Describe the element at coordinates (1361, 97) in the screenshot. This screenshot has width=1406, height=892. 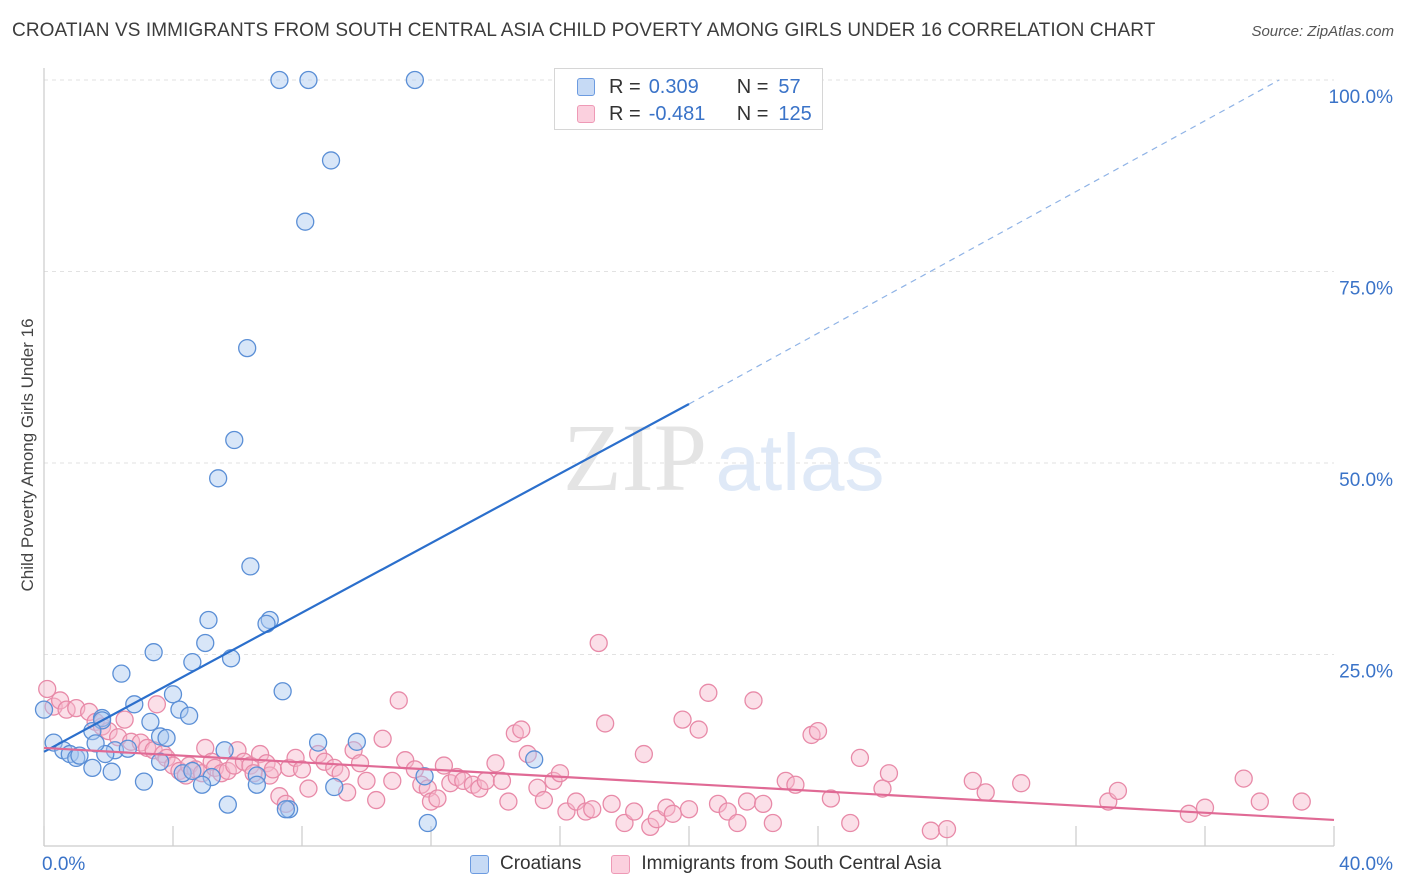
I see `y-tick-label-3: 100.0%` at that location.